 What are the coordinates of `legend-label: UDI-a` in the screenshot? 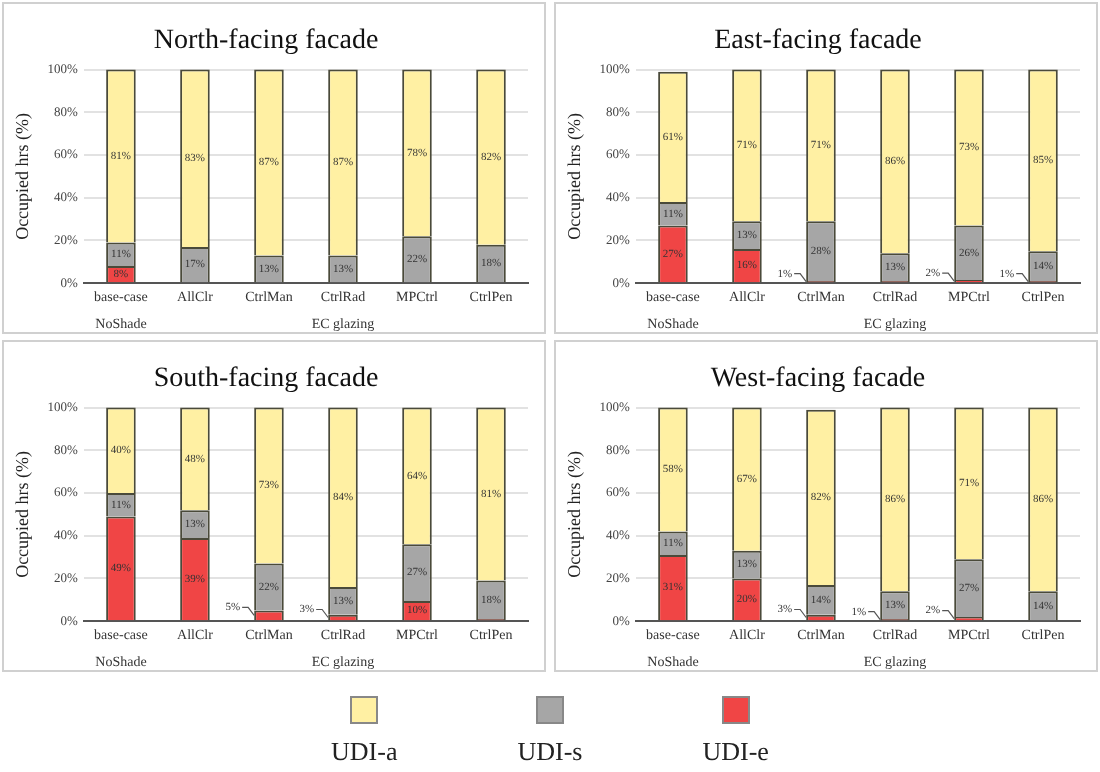 It's located at (364, 752).